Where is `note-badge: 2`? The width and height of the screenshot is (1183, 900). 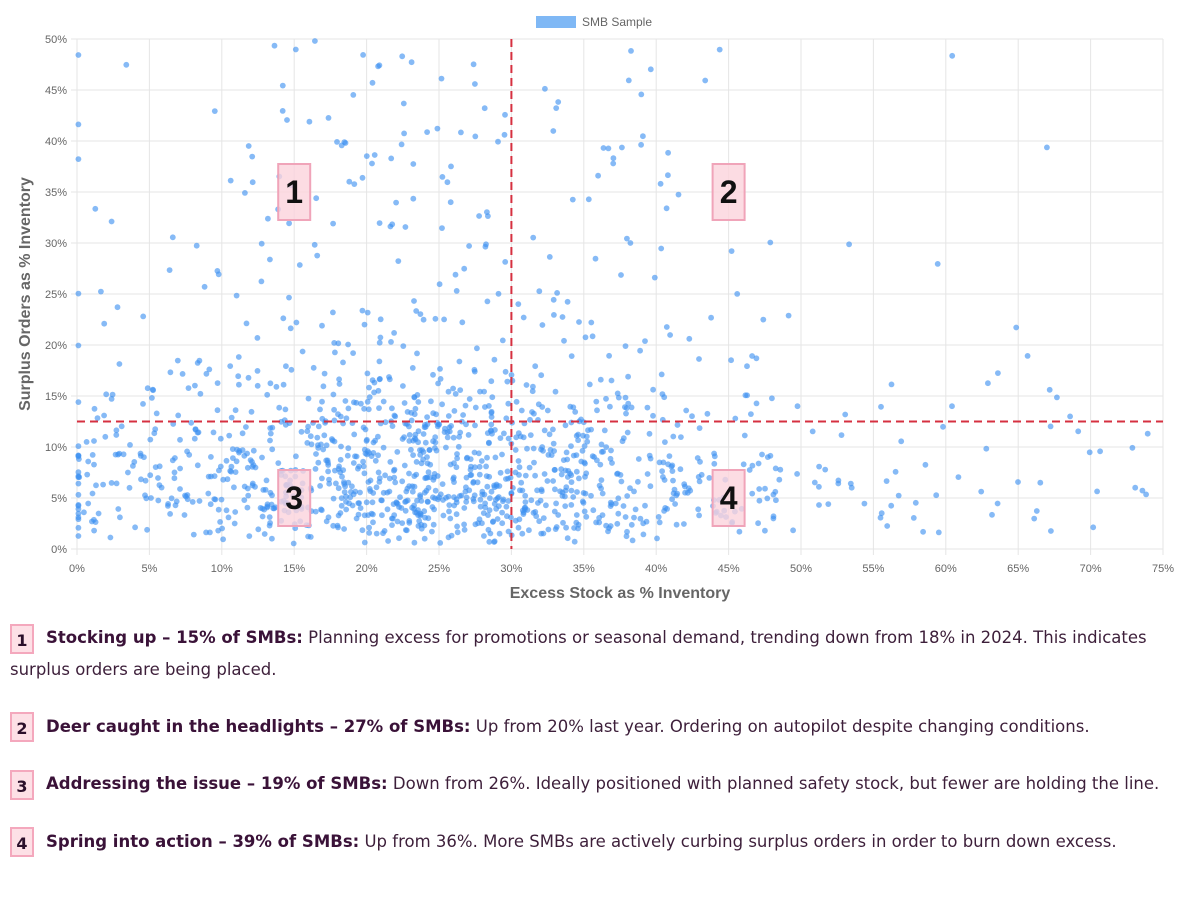
note-badge: 2 is located at coordinates (22, 727).